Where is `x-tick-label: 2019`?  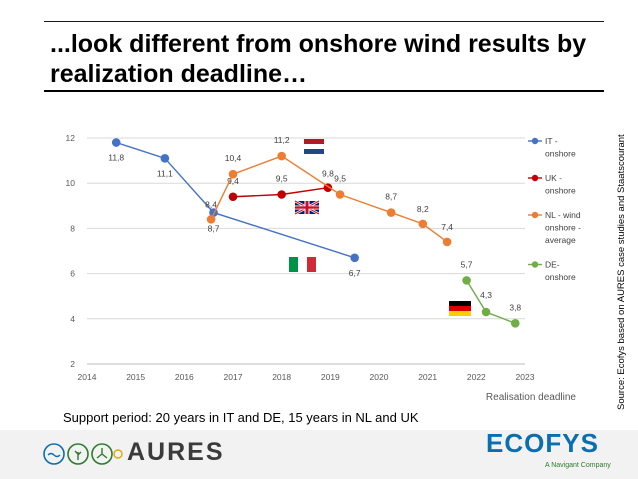 x-tick-label: 2019 is located at coordinates (330, 377).